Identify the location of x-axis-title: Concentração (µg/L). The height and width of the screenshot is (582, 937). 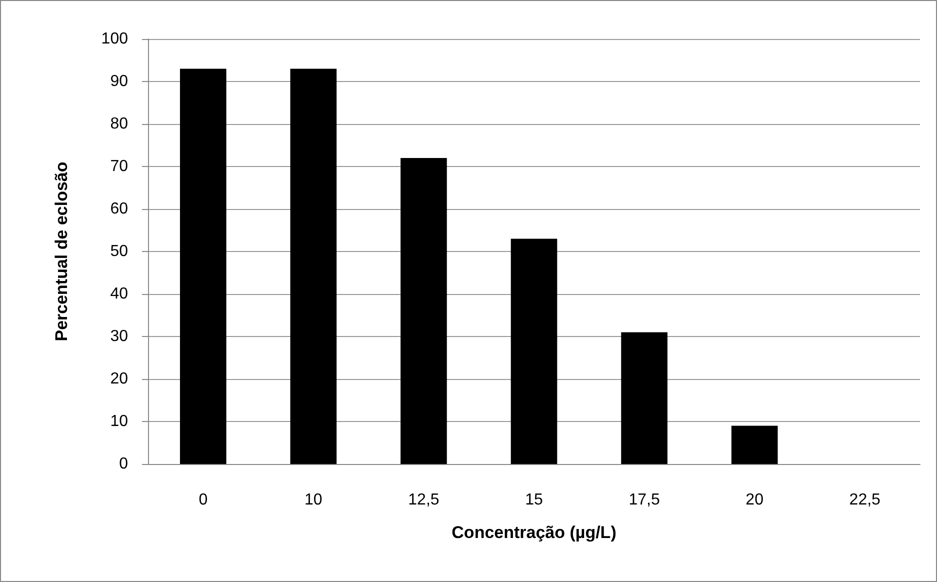
(534, 532).